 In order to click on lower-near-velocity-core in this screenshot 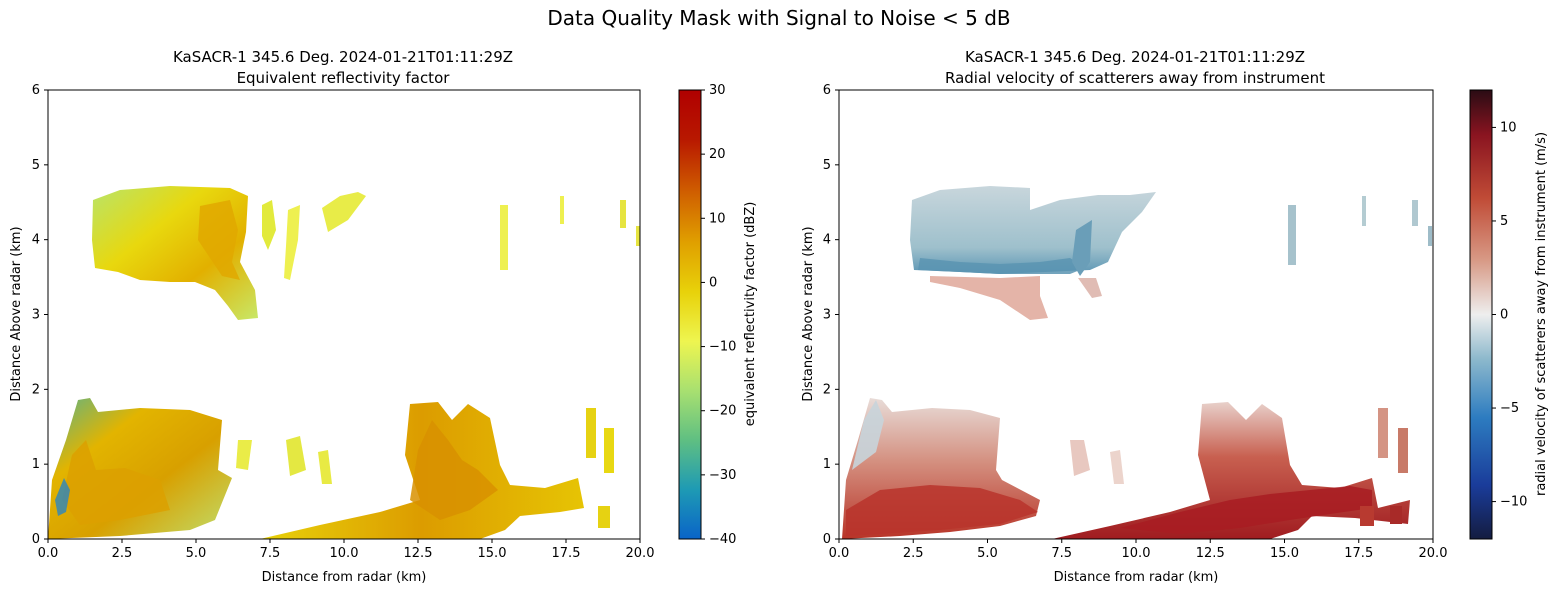, I will do `click(942, 510)`.